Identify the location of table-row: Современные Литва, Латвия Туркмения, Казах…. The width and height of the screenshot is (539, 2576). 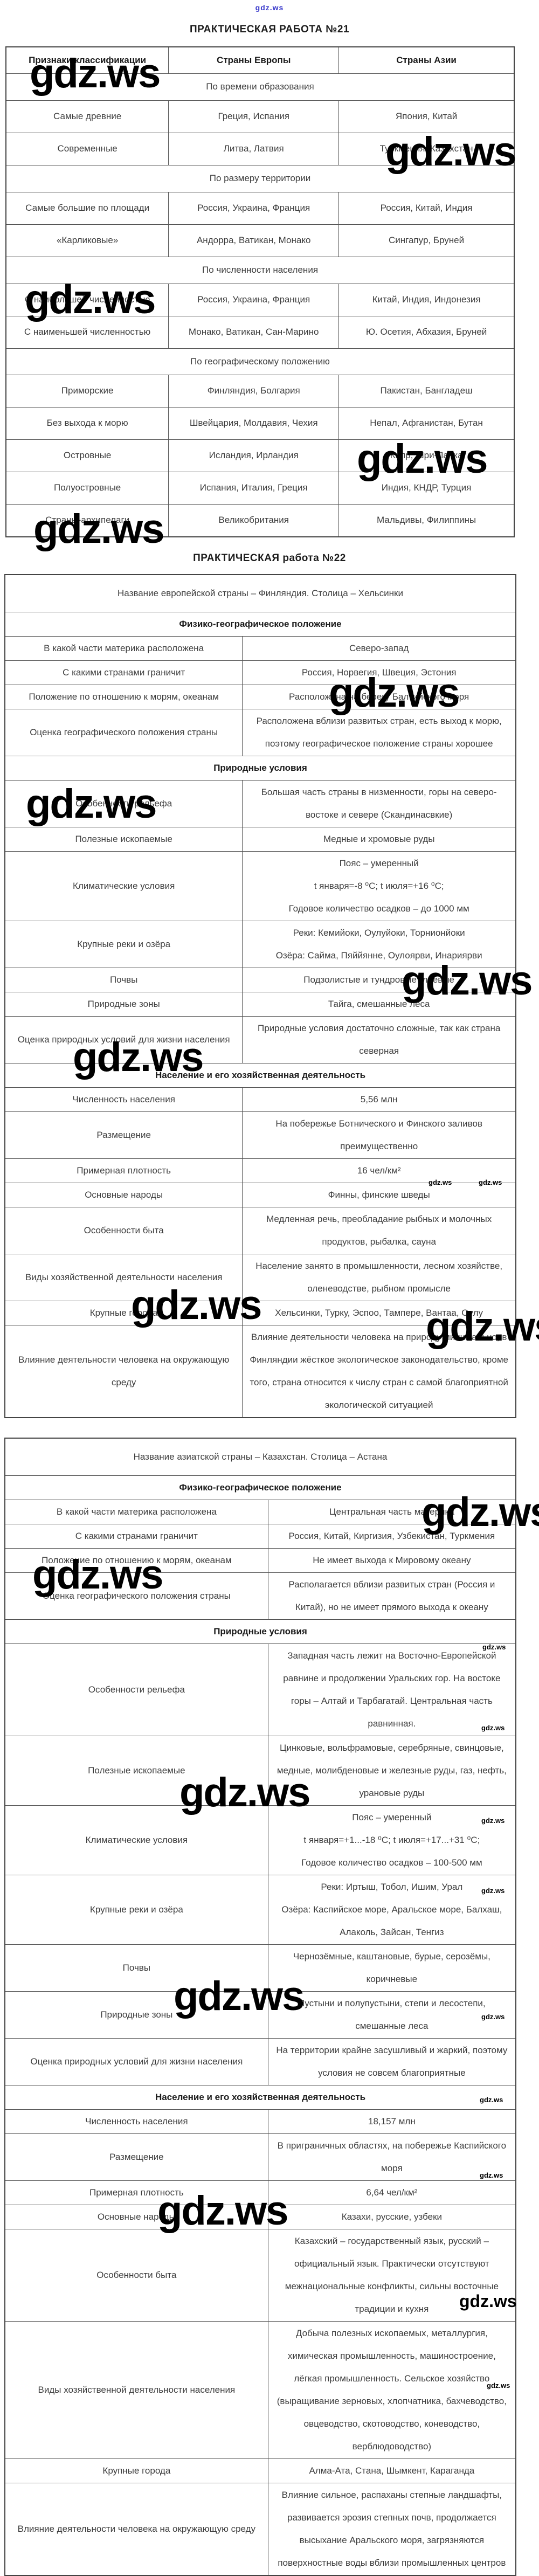
(260, 148).